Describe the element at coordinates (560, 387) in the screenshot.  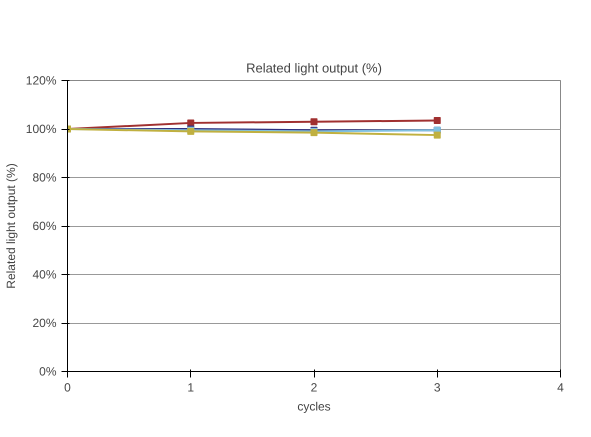
I see `x-tick-label: 4` at that location.